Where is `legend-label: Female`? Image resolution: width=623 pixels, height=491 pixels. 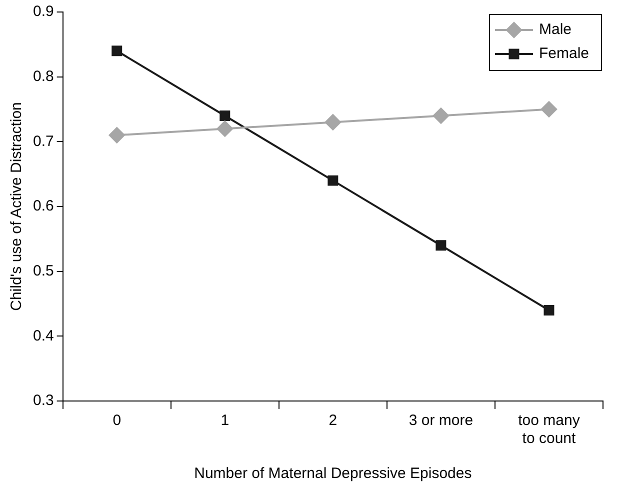
legend-label: Female is located at coordinates (564, 53).